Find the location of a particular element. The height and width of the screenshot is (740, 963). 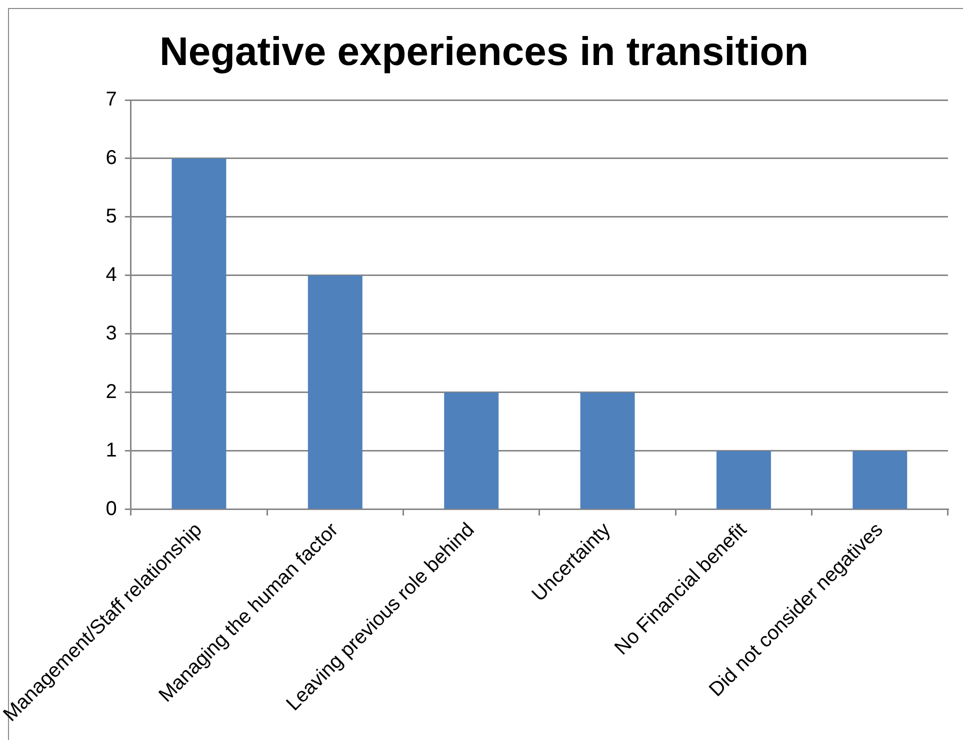

y-tick-label: 7 is located at coordinates (111, 99).